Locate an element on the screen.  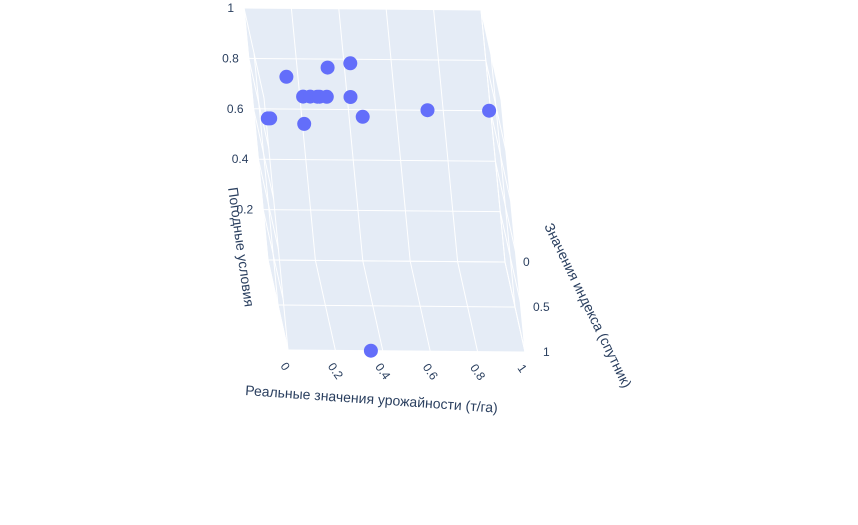
z-tick-label: 0.6 is located at coordinates (235, 109).